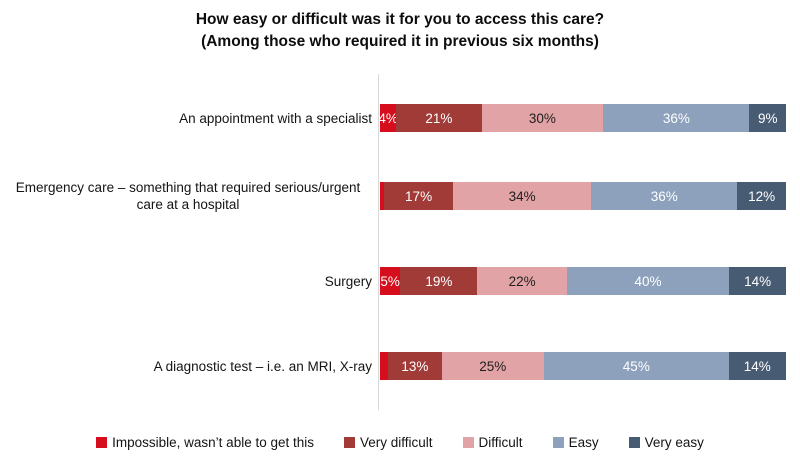  I want to click on category-label-text: Surgery, so click(348, 281).